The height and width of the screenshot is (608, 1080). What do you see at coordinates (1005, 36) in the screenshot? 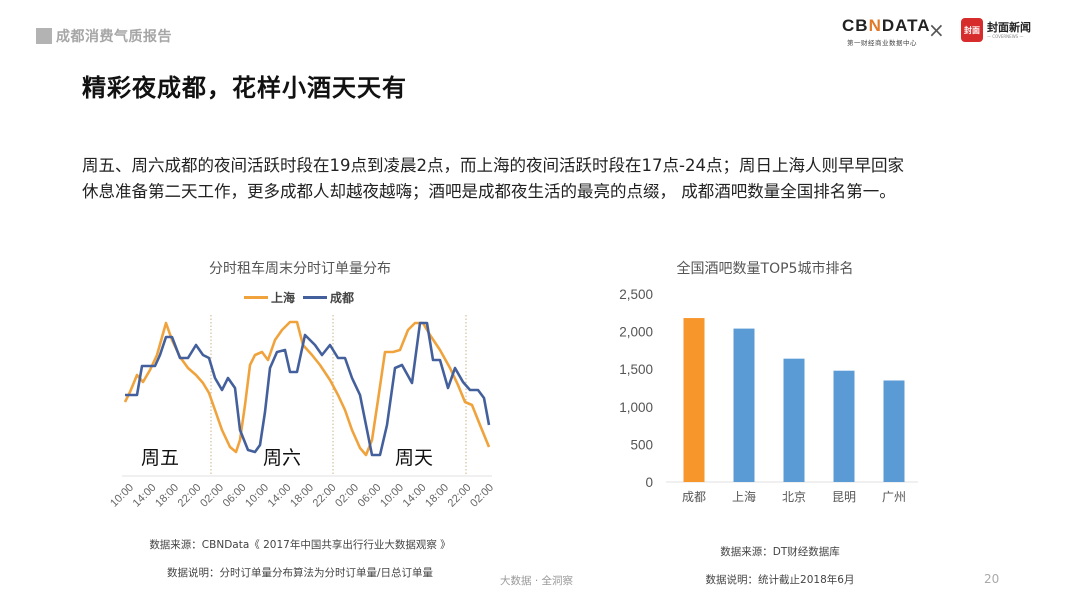
I see `fengmian-logo-subtitle: — COVERNEWS —` at bounding box center [1005, 36].